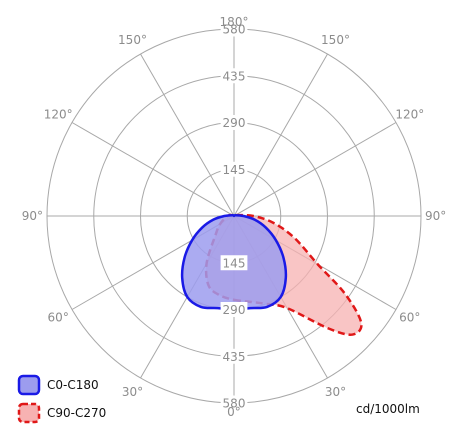 This screenshot has height=429, width=457. I want to click on legend-swatch-c90-c270, so click(29, 413).